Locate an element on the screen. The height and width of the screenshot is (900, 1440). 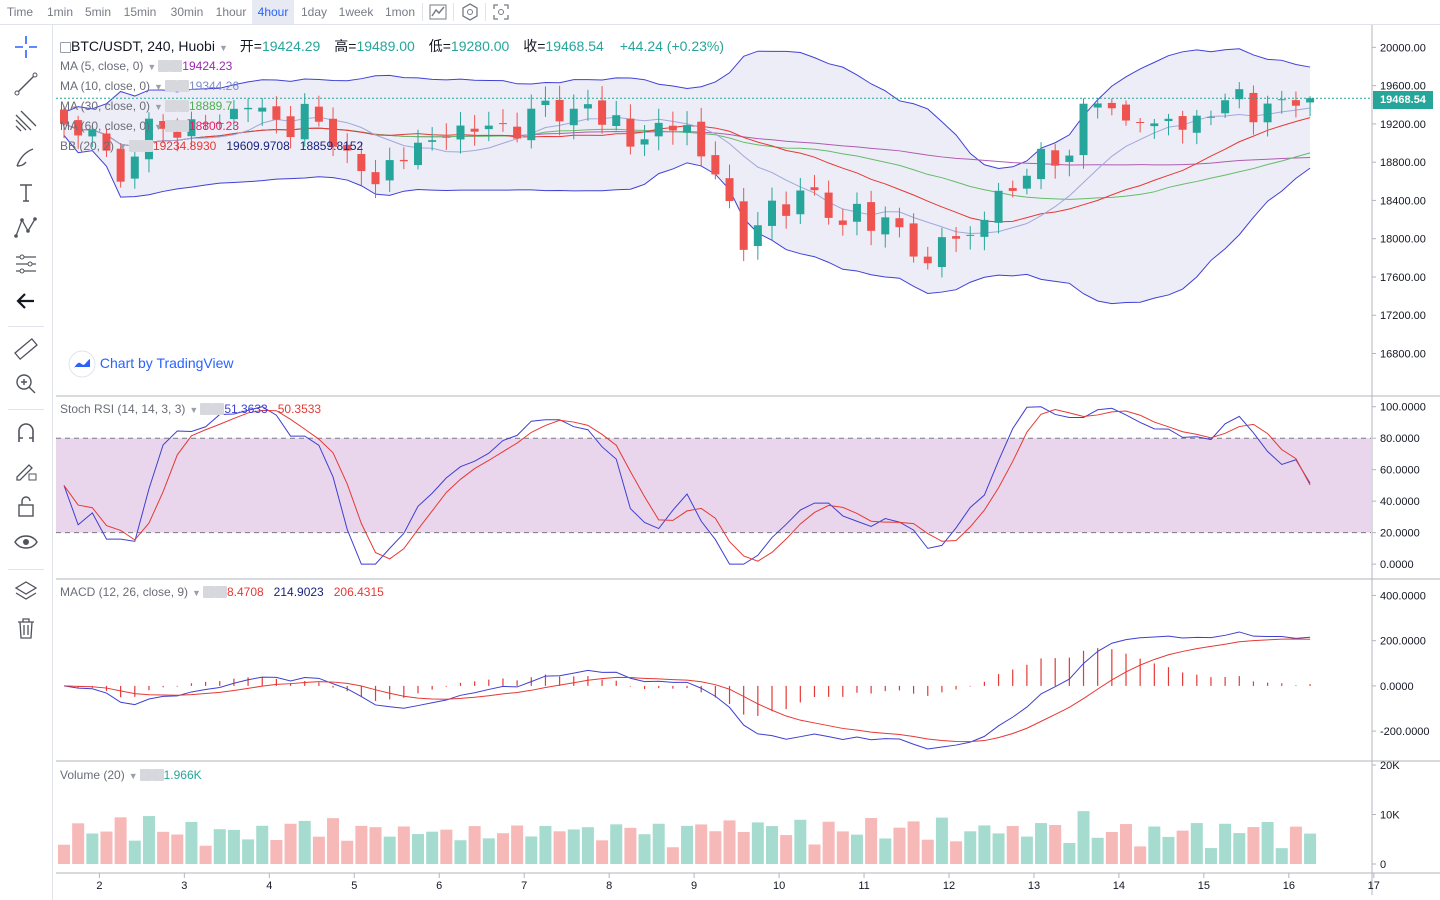
pattern-icon is located at coordinates (26, 228).